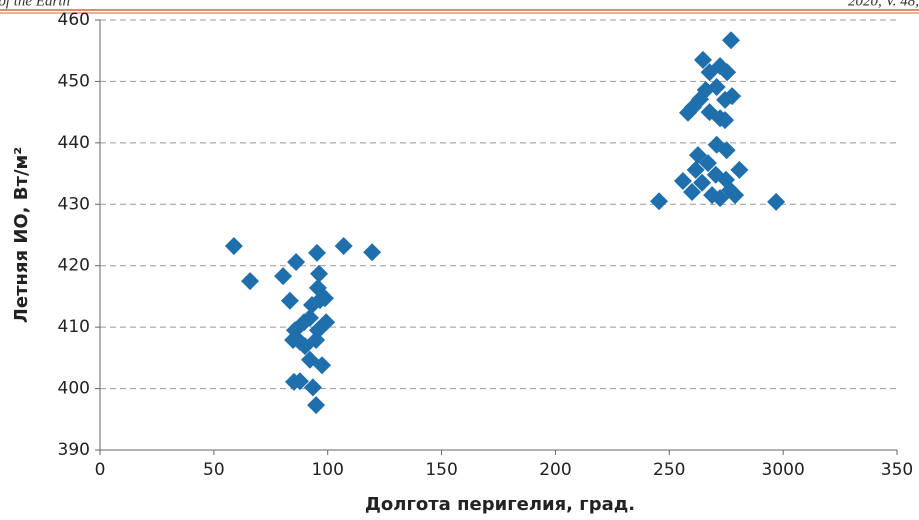 This screenshot has height=520, width=919. I want to click on y-tick-label: 450, so click(74, 81).